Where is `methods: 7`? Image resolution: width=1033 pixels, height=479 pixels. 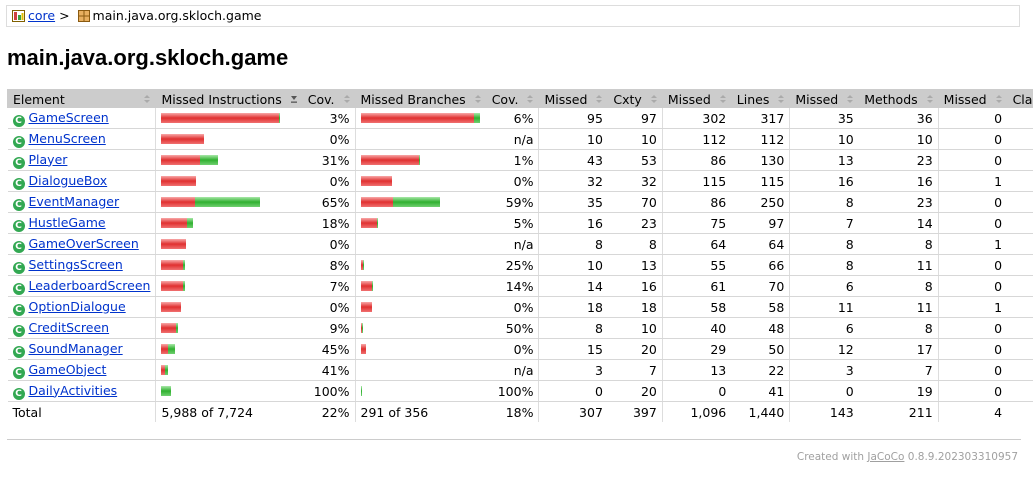 methods: 7 is located at coordinates (898, 370).